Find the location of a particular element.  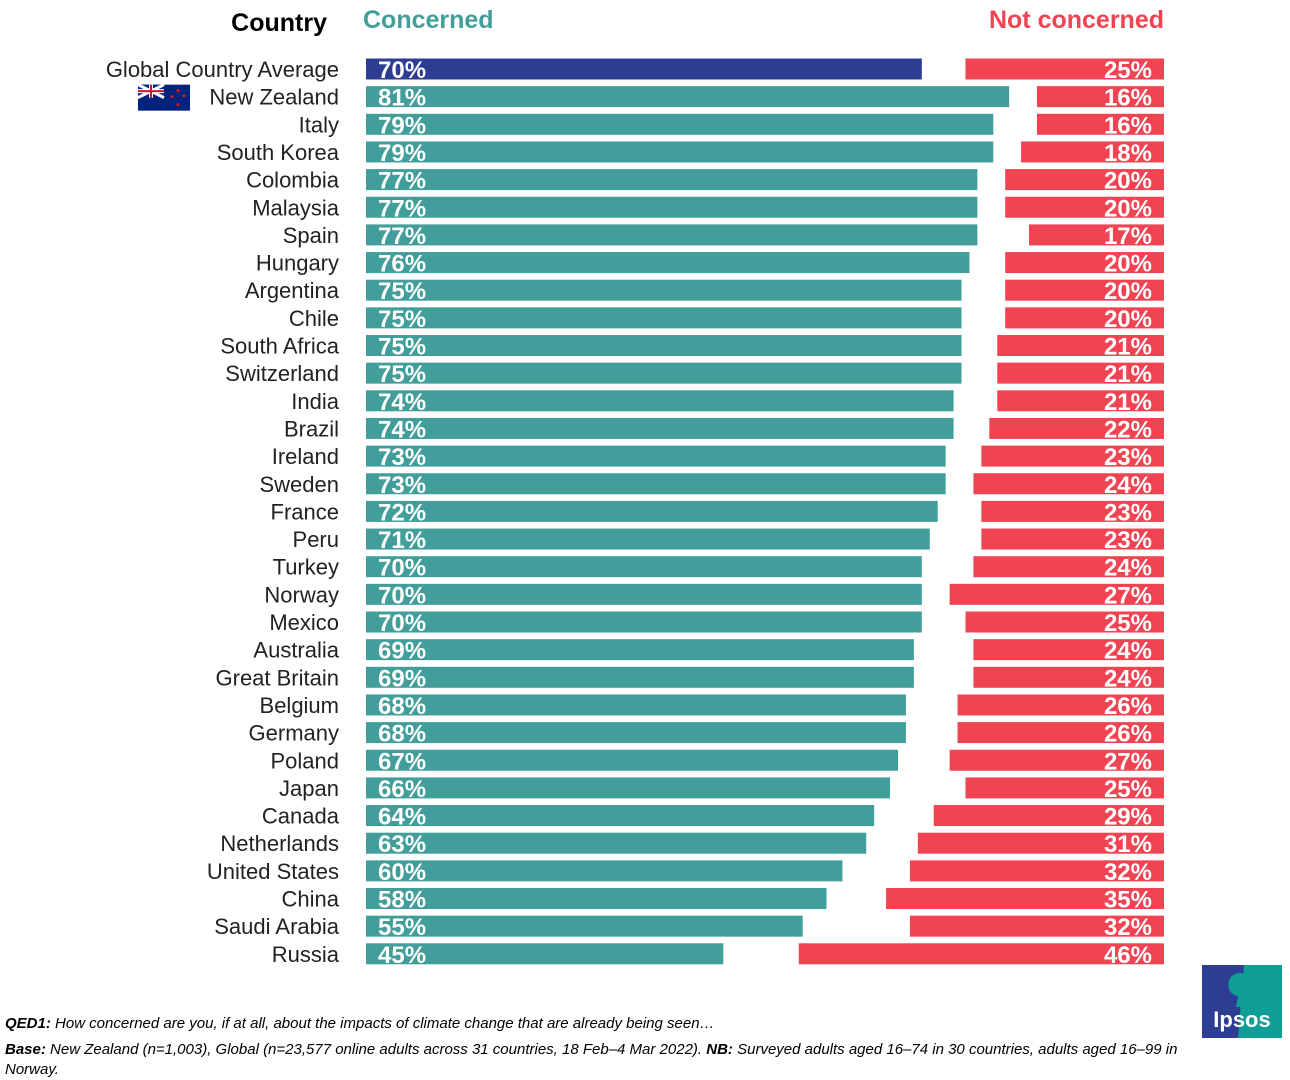

category-label: Netherlands is located at coordinates (279, 843).